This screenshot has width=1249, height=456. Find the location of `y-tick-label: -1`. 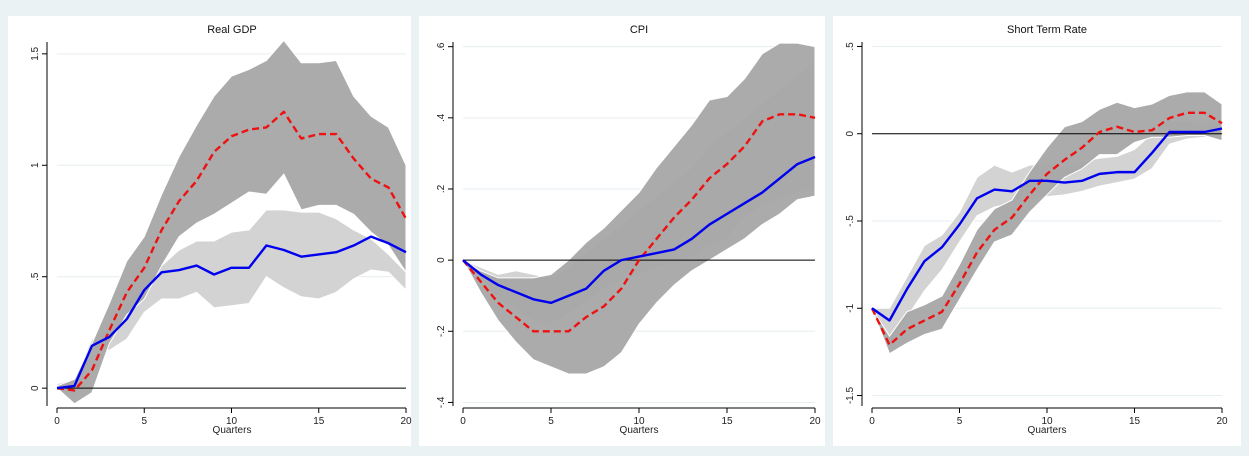

y-tick-label: -1 is located at coordinates (850, 307).